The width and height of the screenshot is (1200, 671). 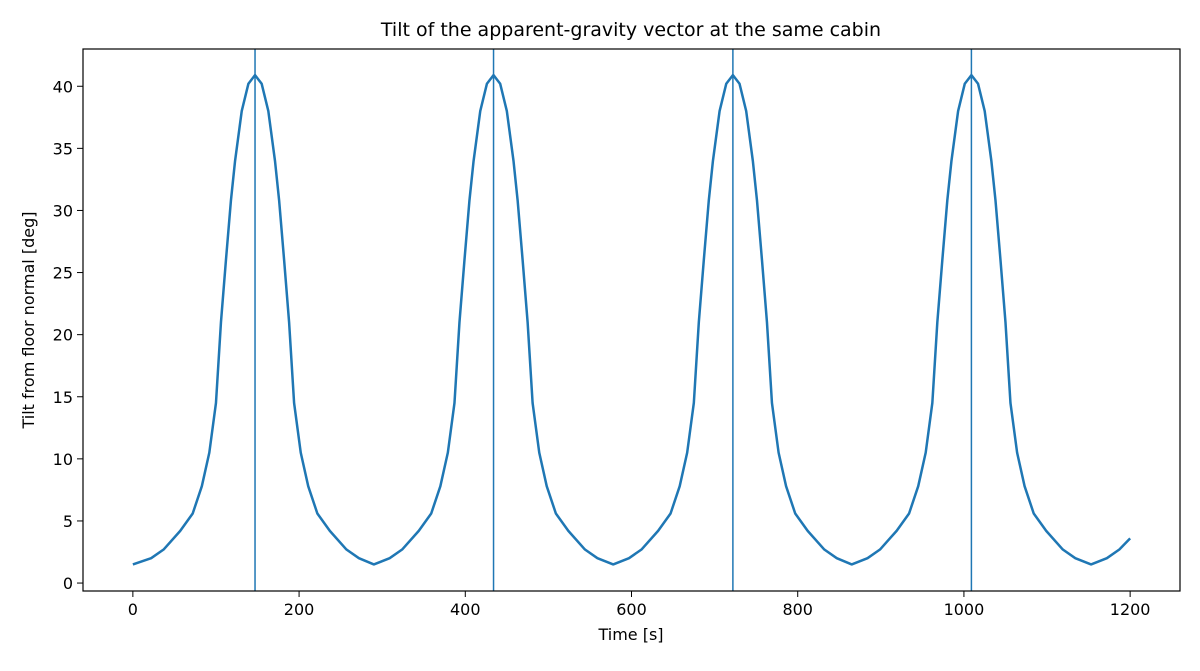 I want to click on y-tick-label: 40, so click(x=63, y=86).